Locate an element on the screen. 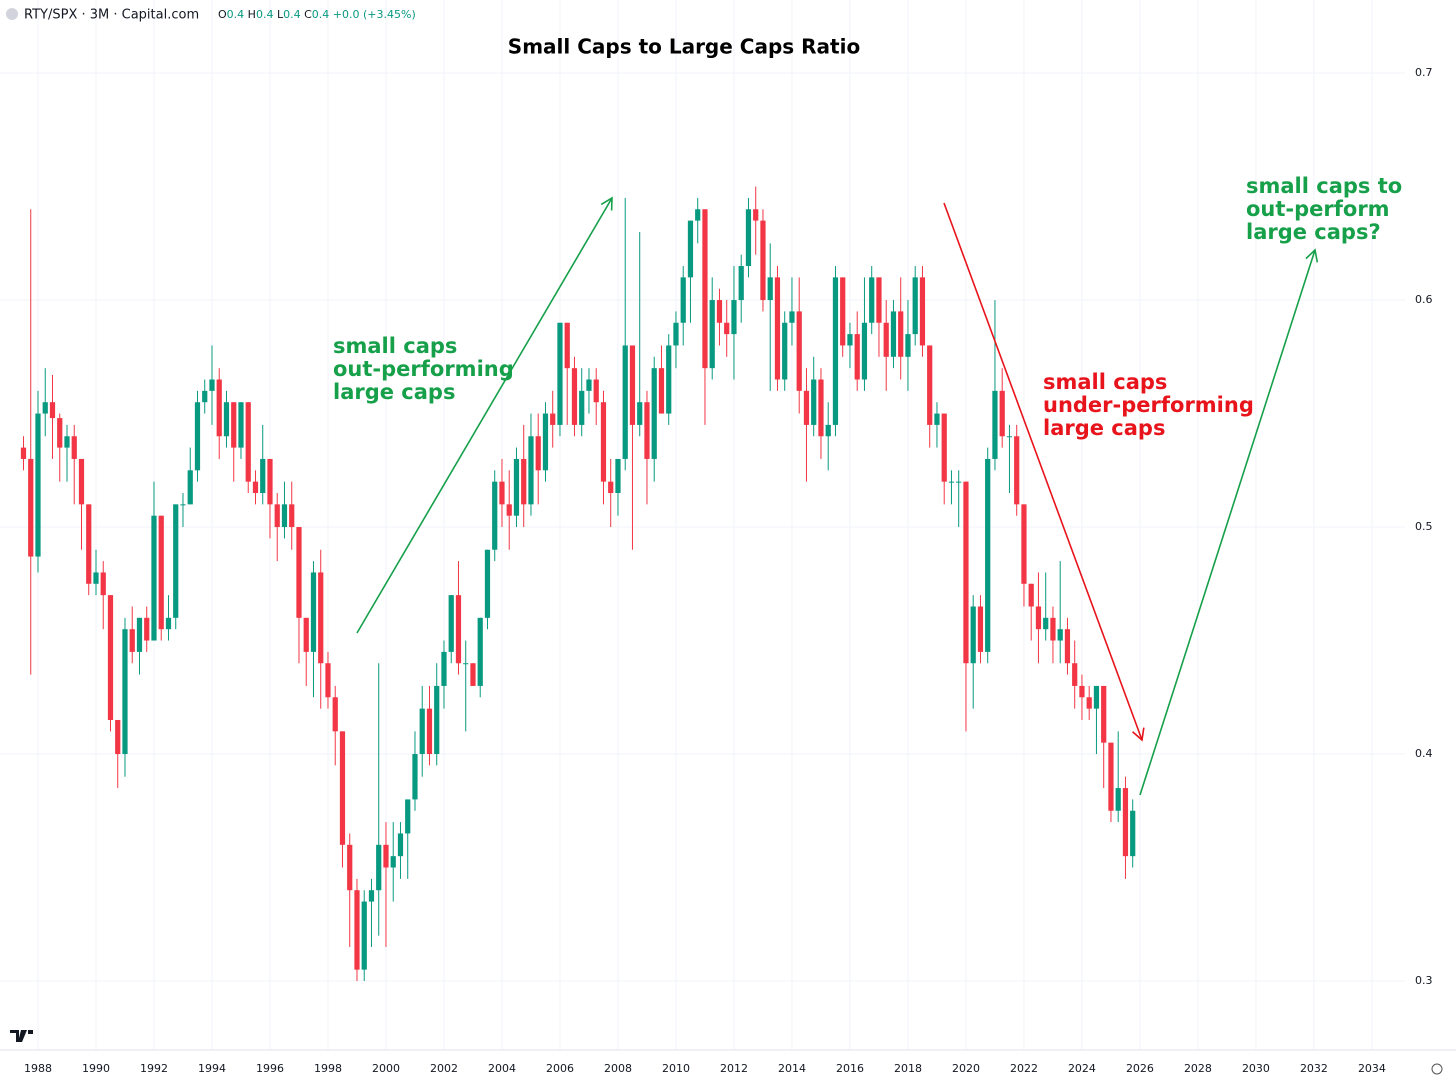 Image resolution: width=1456 pixels, height=1081 pixels. x-tick-label: 2030 is located at coordinates (1256, 1068).